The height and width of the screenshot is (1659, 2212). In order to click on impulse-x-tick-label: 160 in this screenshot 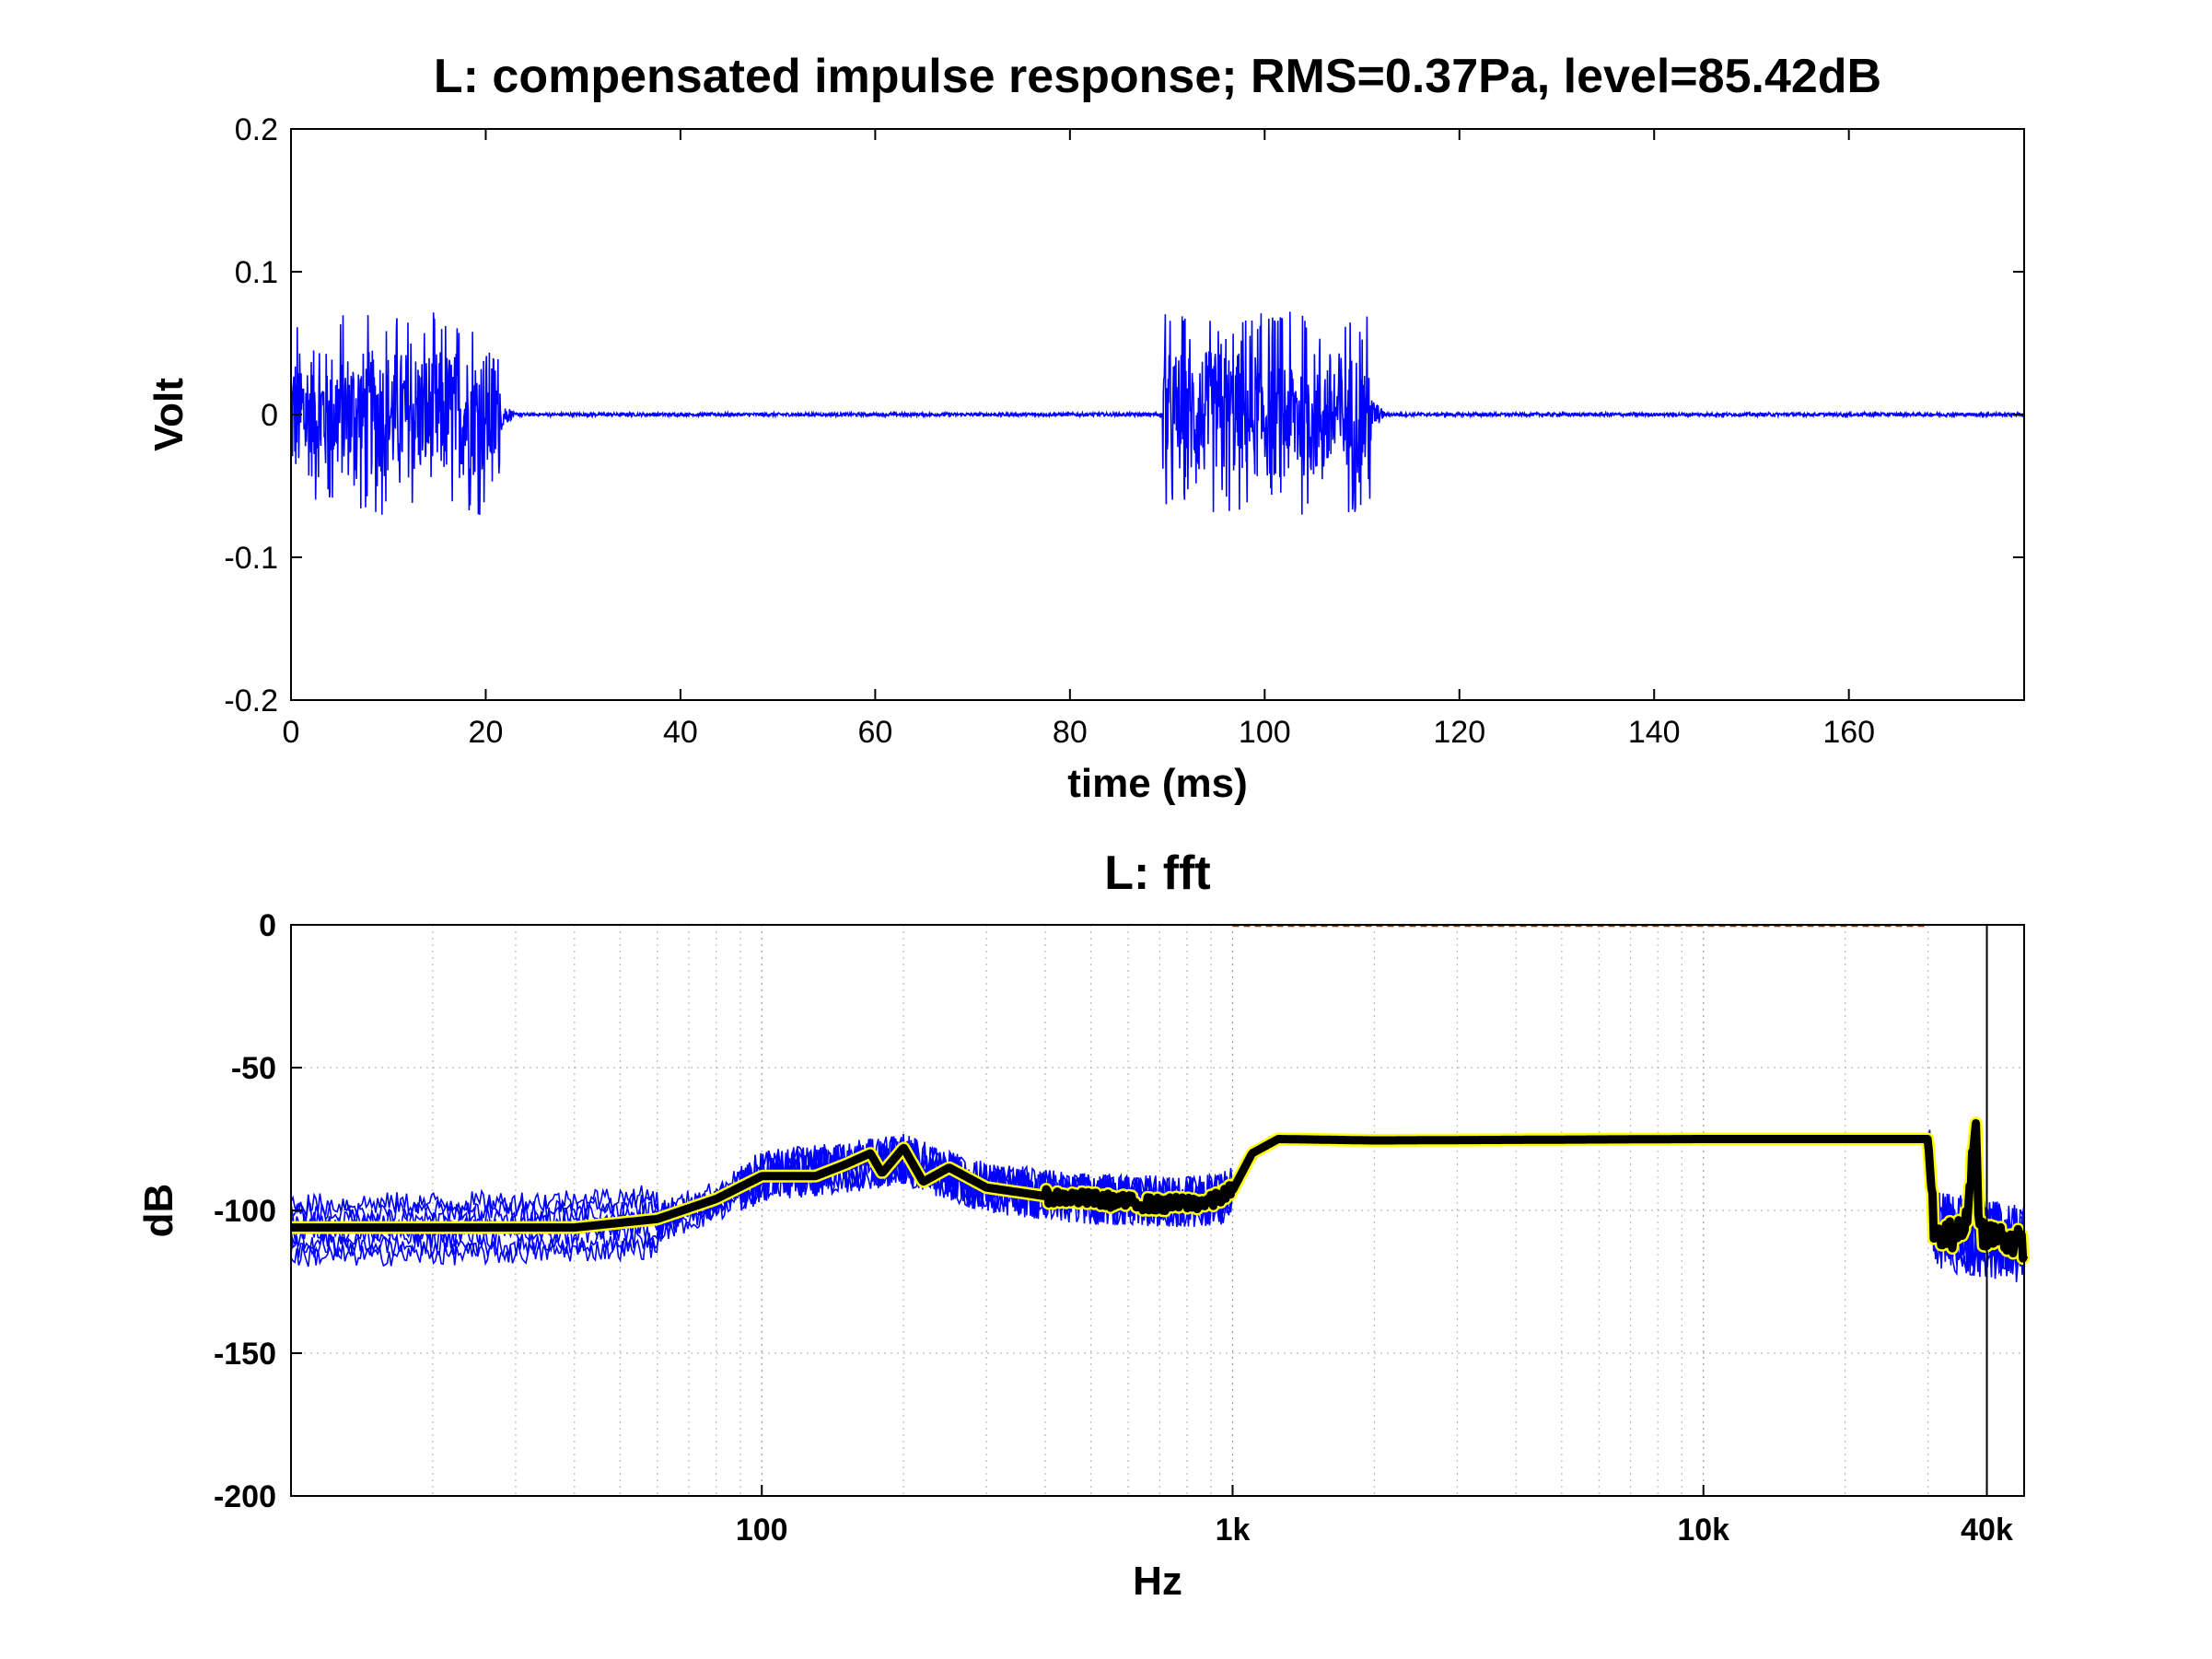, I will do `click(1849, 732)`.